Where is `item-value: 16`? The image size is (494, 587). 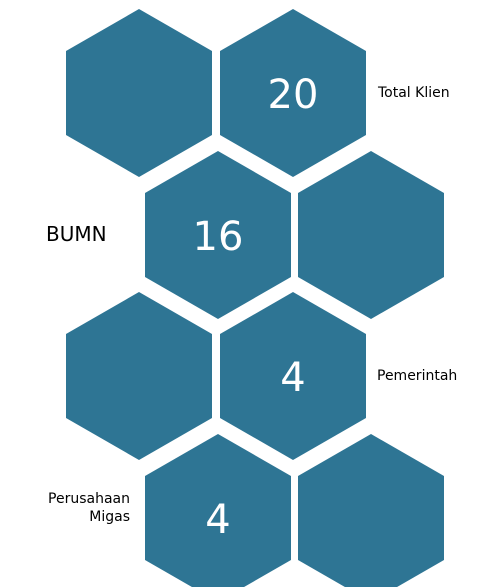 item-value: 16 is located at coordinates (218, 237).